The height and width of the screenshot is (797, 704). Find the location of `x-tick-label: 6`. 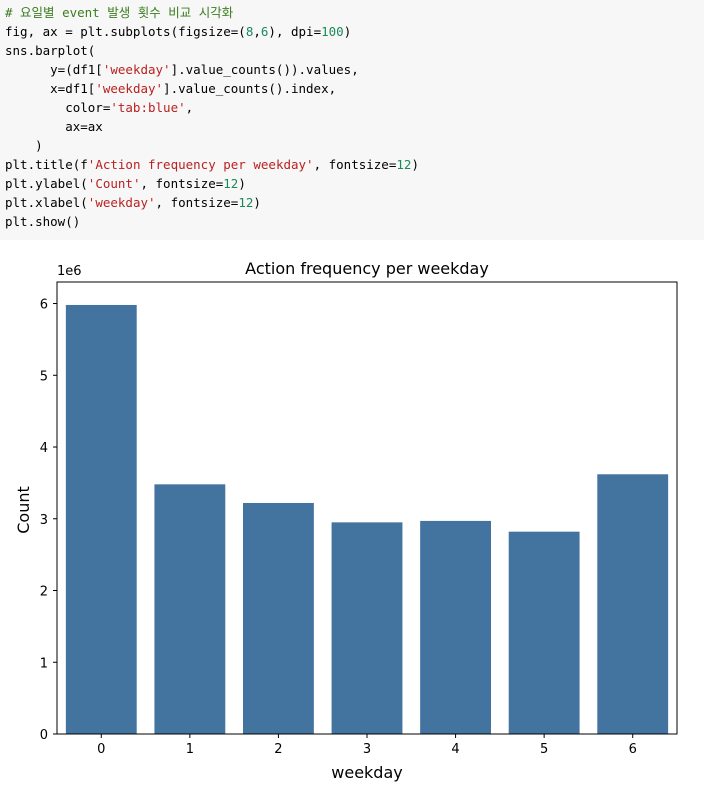

x-tick-label: 6 is located at coordinates (633, 749).